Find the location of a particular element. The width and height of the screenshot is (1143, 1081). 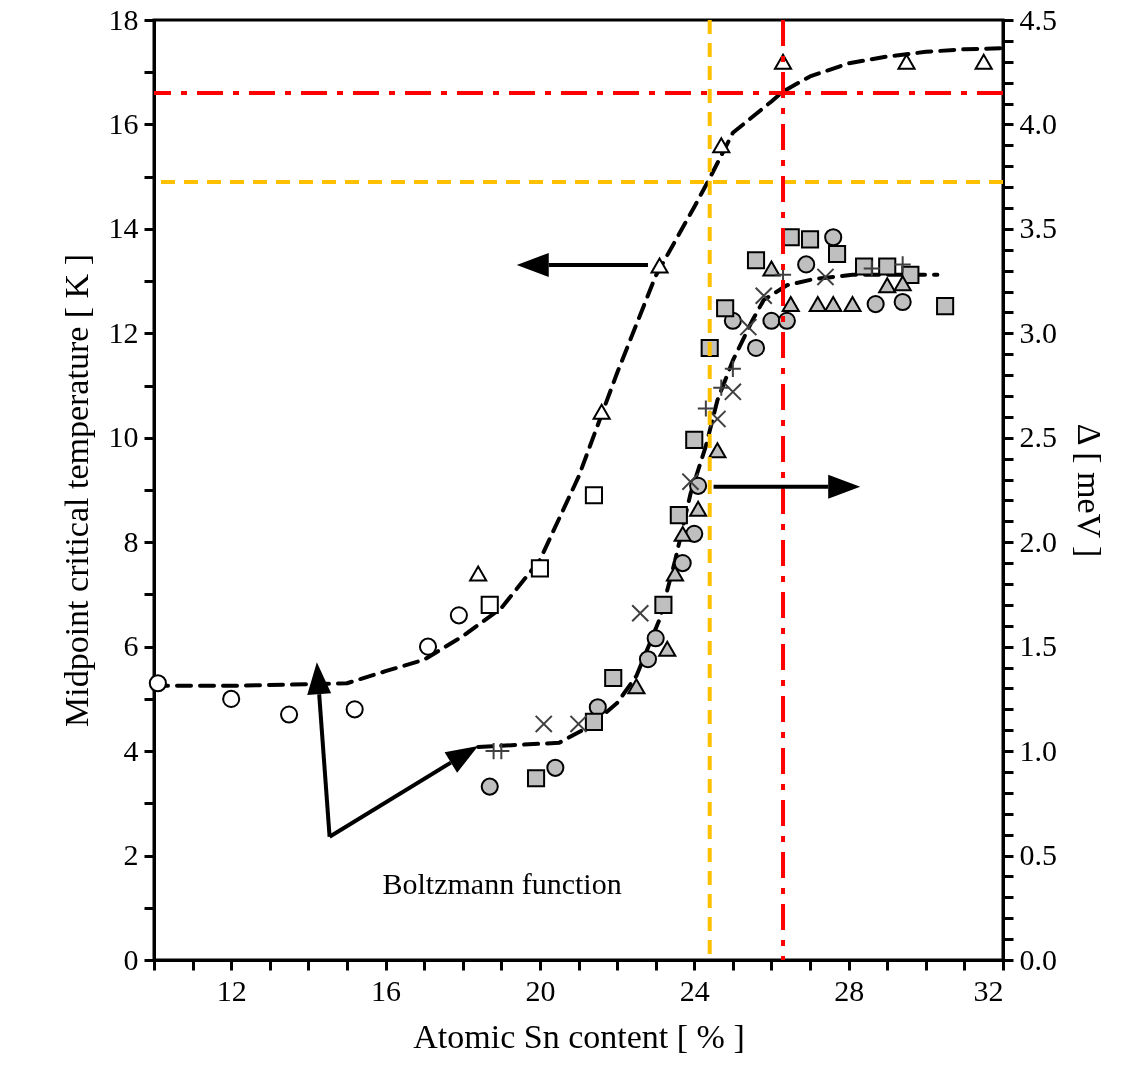

y2-tick-label: 4.0 is located at coordinates (1038, 123).